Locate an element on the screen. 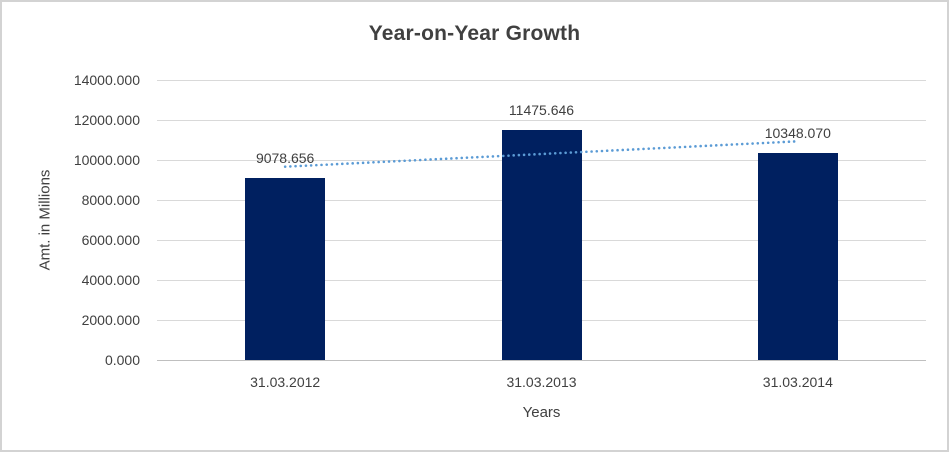 The image size is (949, 452). x-tick-label: 31.03.2012 is located at coordinates (285, 382).